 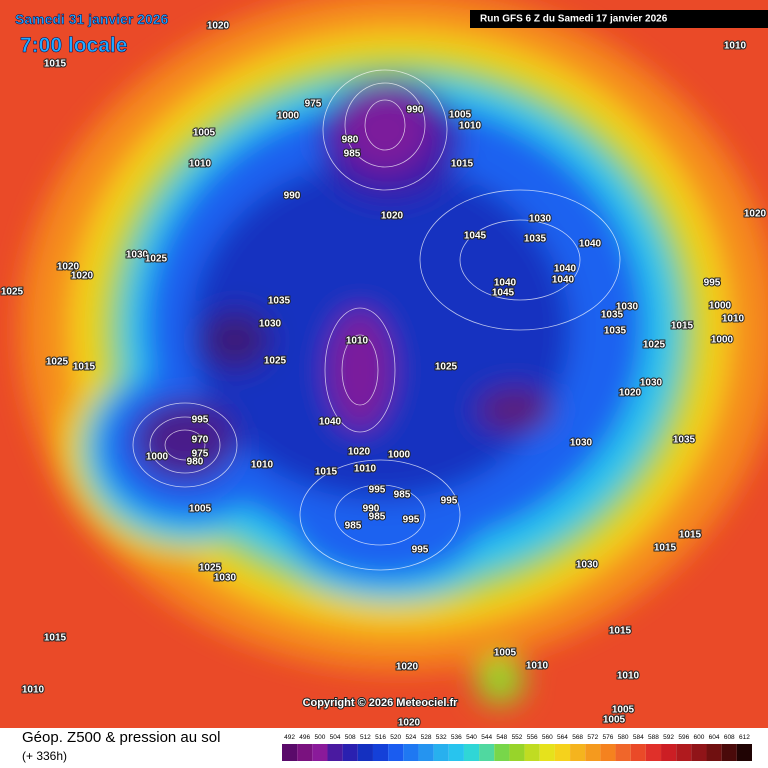 I want to click on colorbar-label: 604, so click(x=714, y=737).